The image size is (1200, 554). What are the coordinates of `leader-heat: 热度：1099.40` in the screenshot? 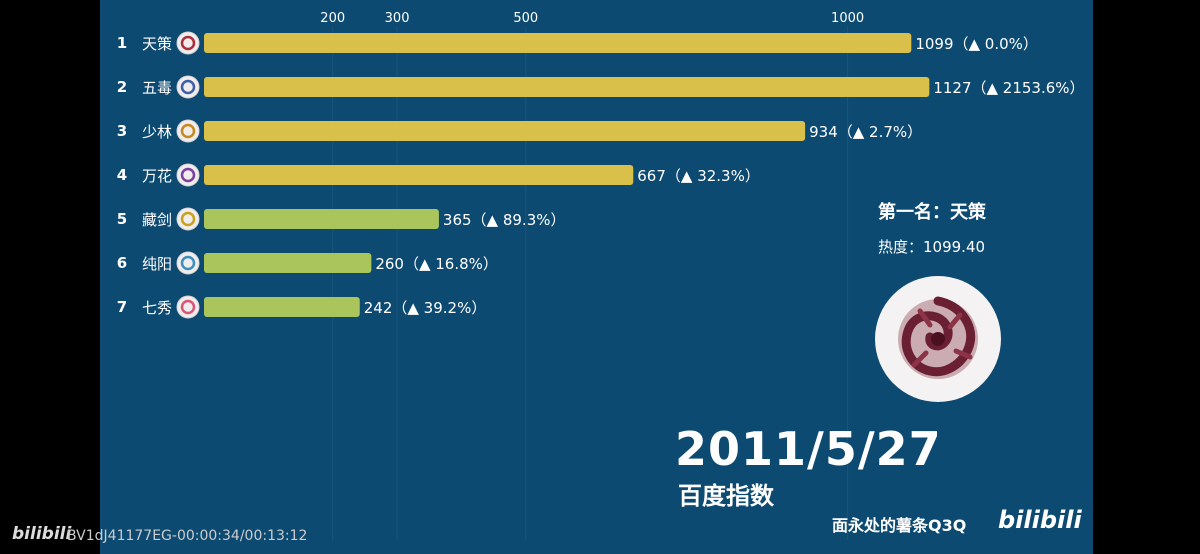 It's located at (932, 247).